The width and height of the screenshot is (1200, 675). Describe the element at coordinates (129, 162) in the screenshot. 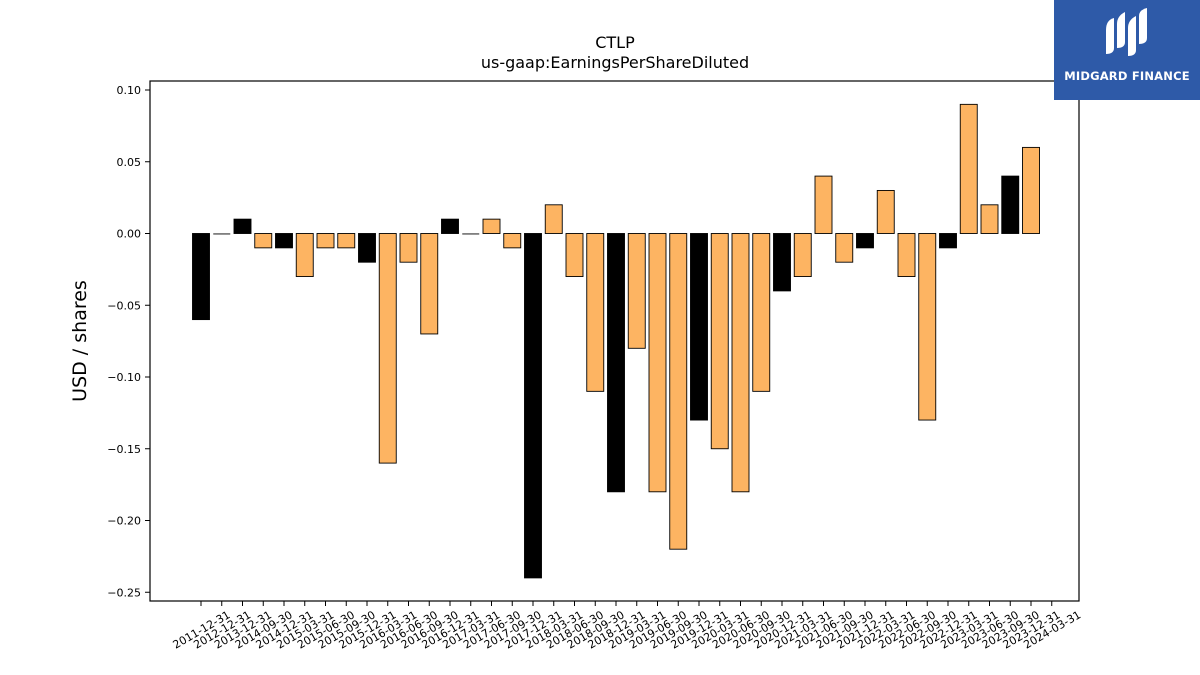

I see `y-tick-label: 0.05` at that location.